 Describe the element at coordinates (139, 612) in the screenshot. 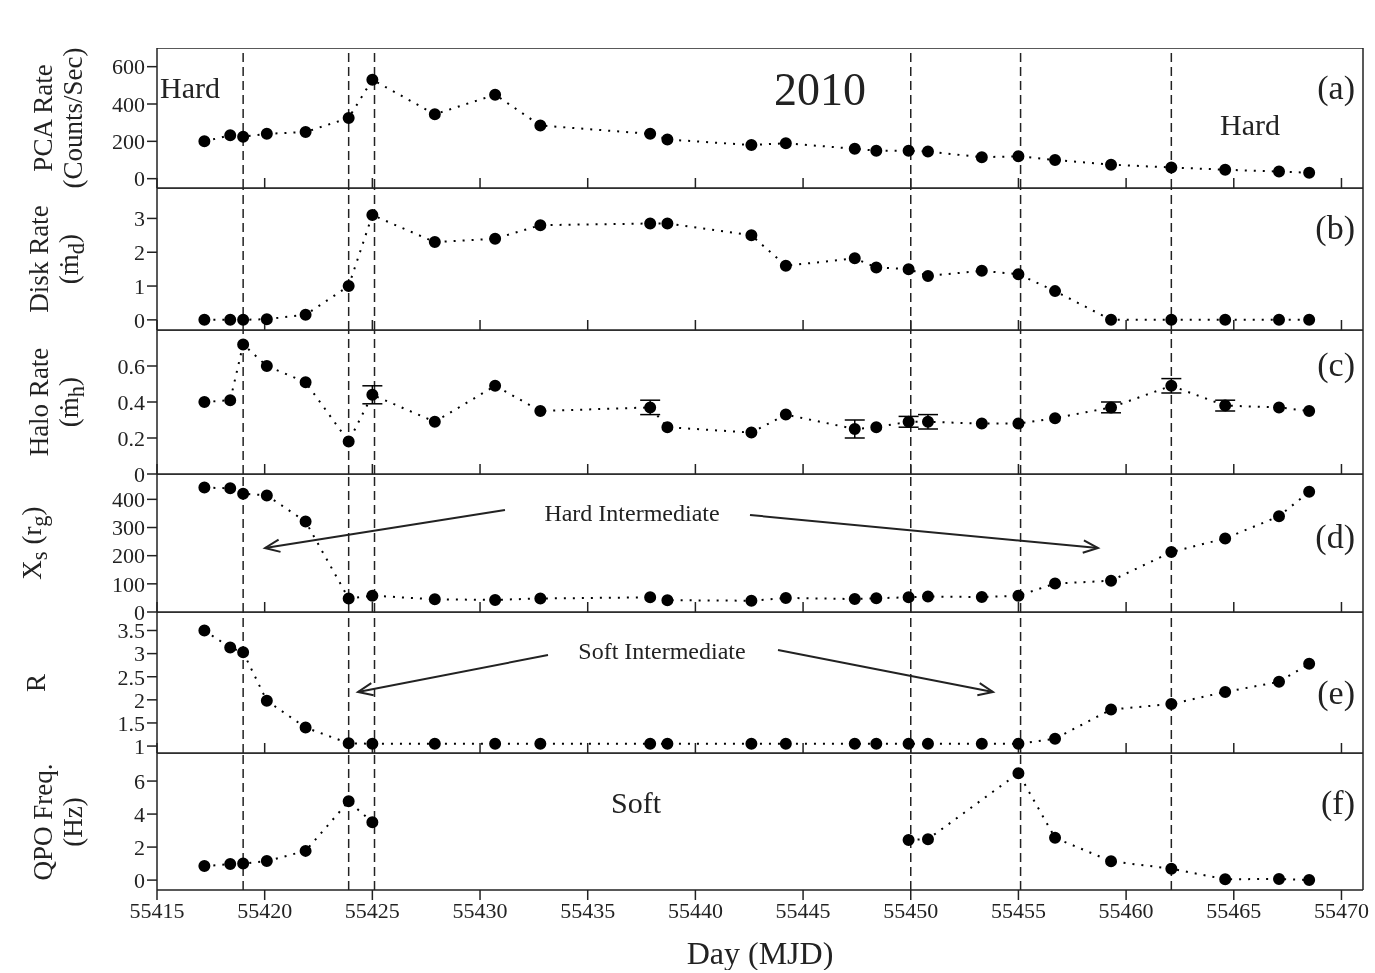

I see `y-tick-label: 0` at that location.